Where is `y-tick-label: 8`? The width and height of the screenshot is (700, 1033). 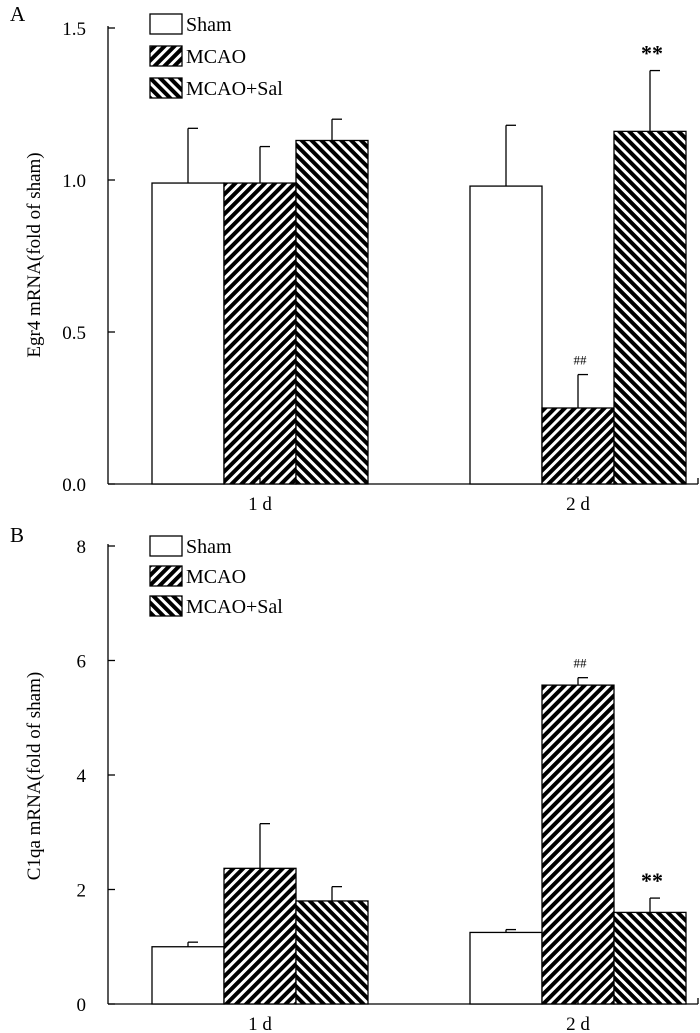 y-tick-label: 8 is located at coordinates (82, 547).